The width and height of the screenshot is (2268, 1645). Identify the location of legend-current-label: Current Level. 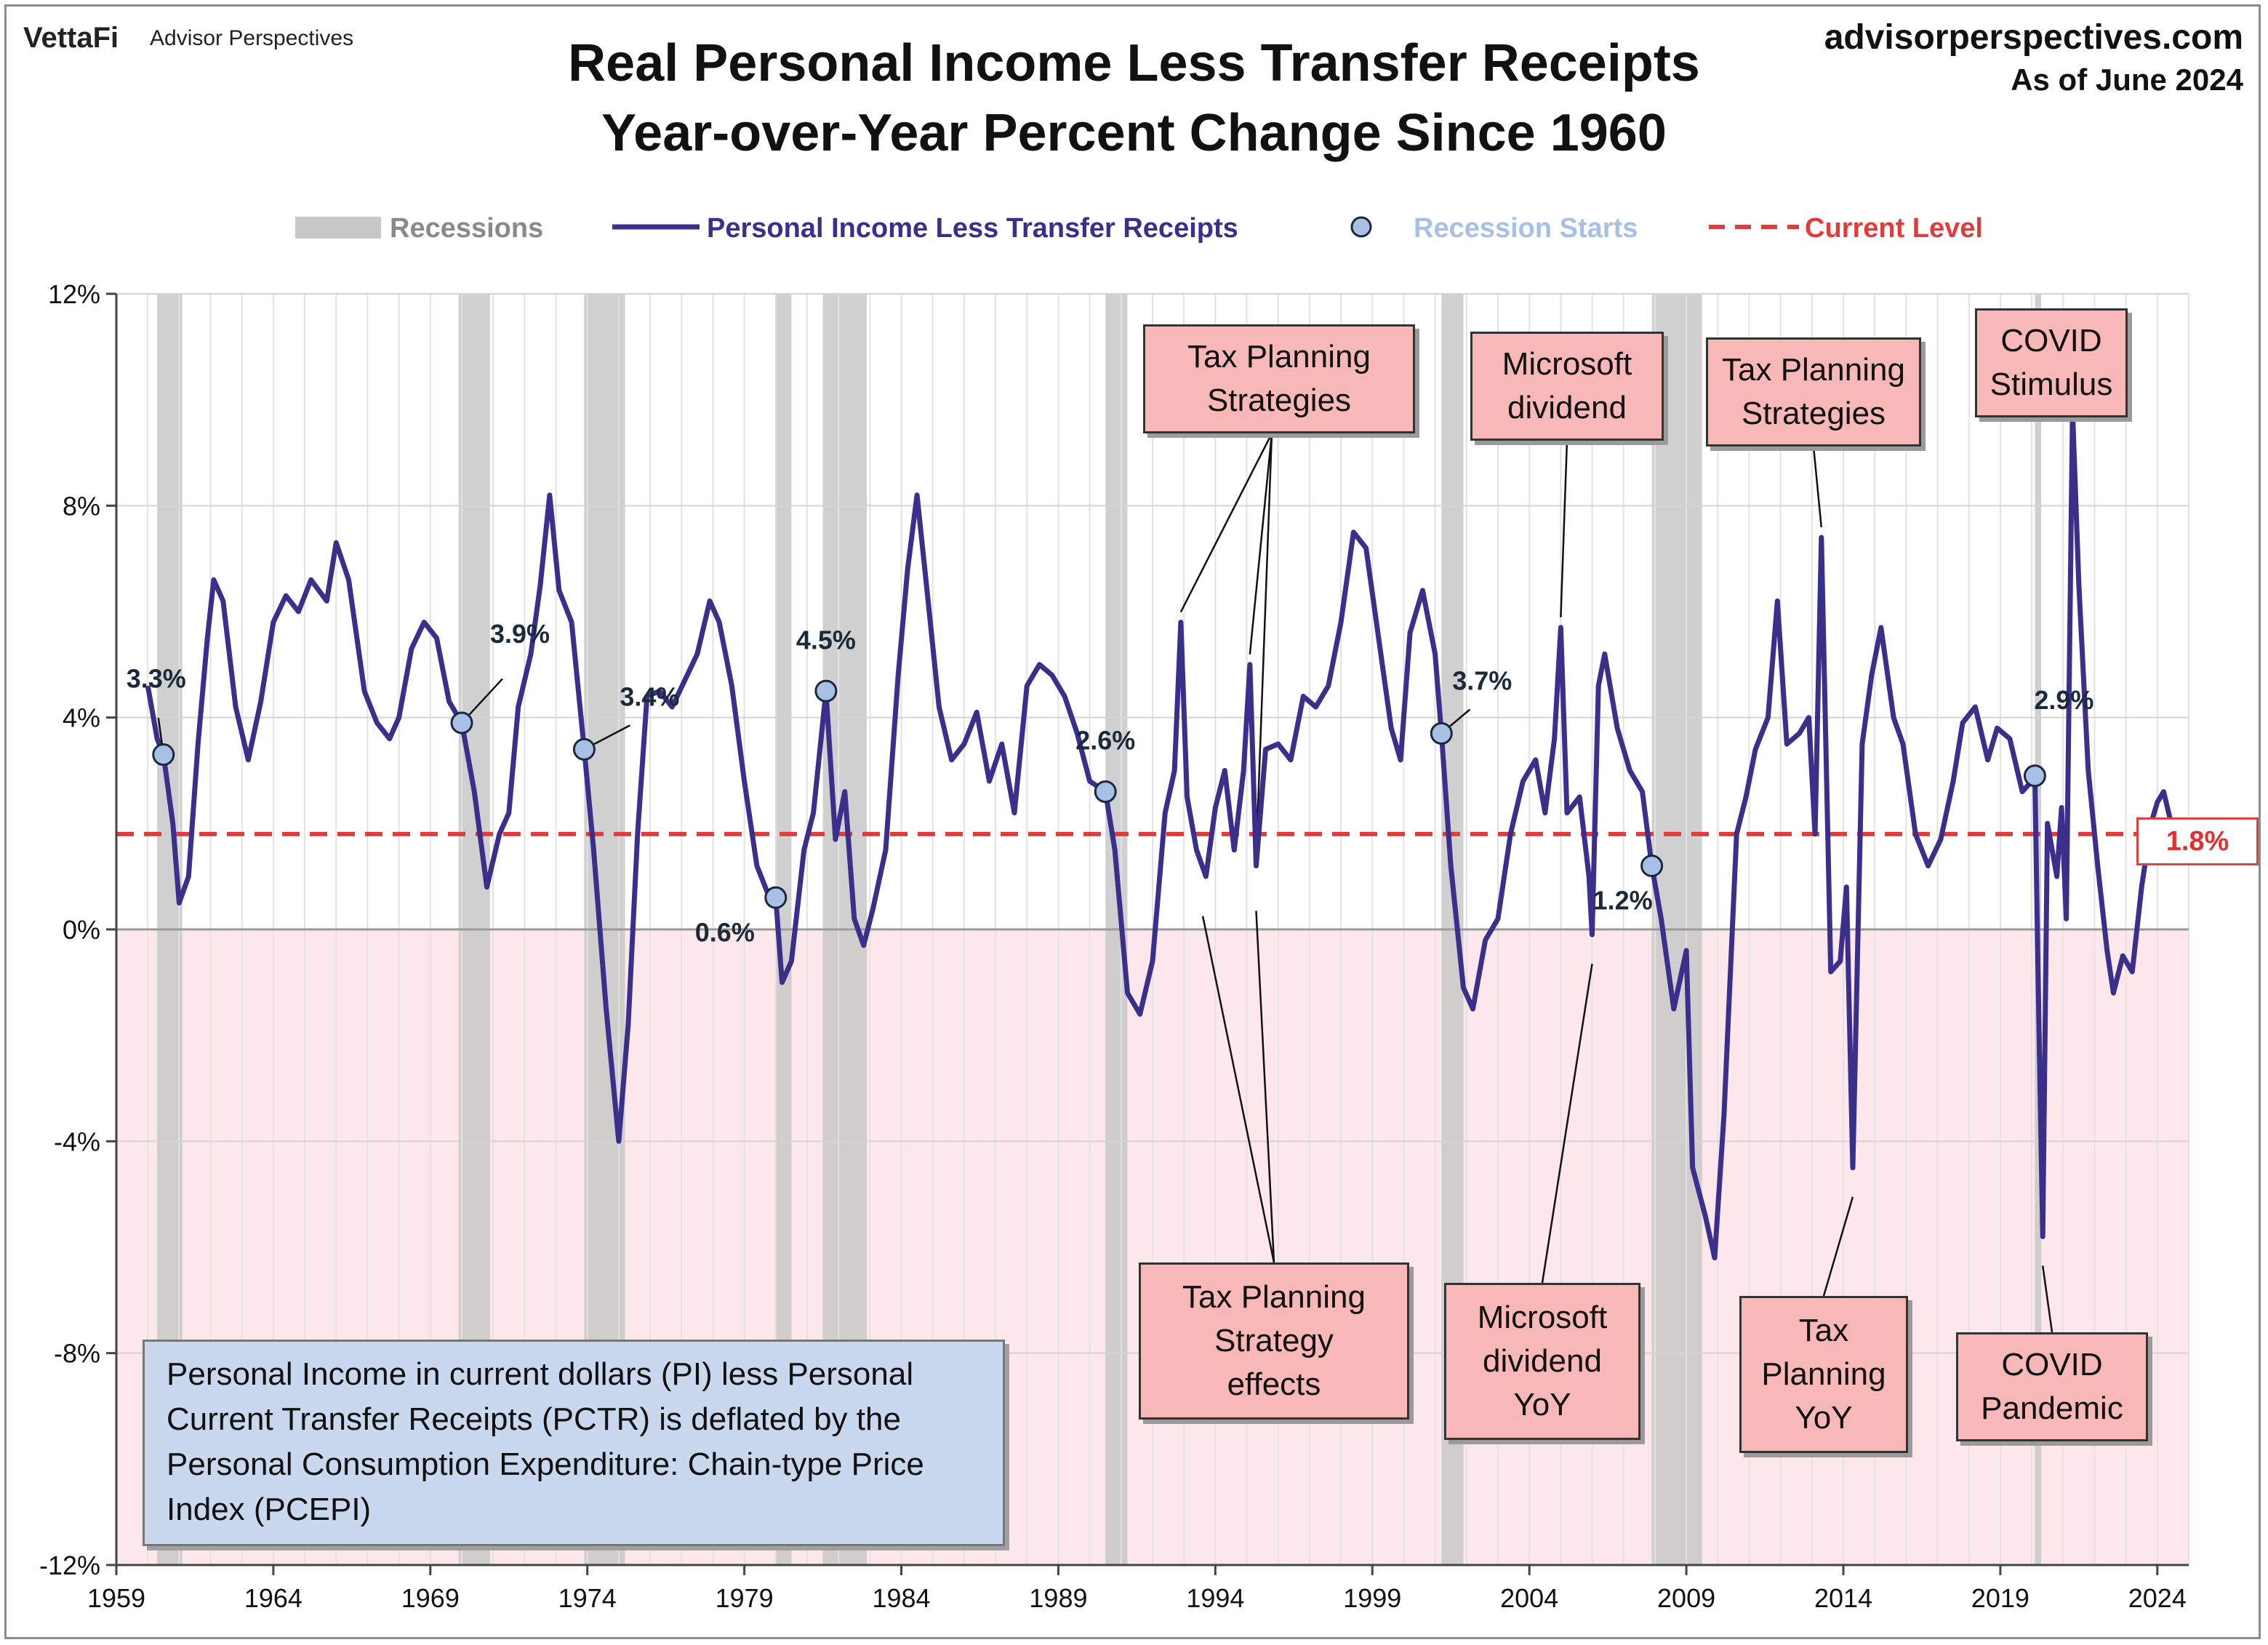
(1894, 228).